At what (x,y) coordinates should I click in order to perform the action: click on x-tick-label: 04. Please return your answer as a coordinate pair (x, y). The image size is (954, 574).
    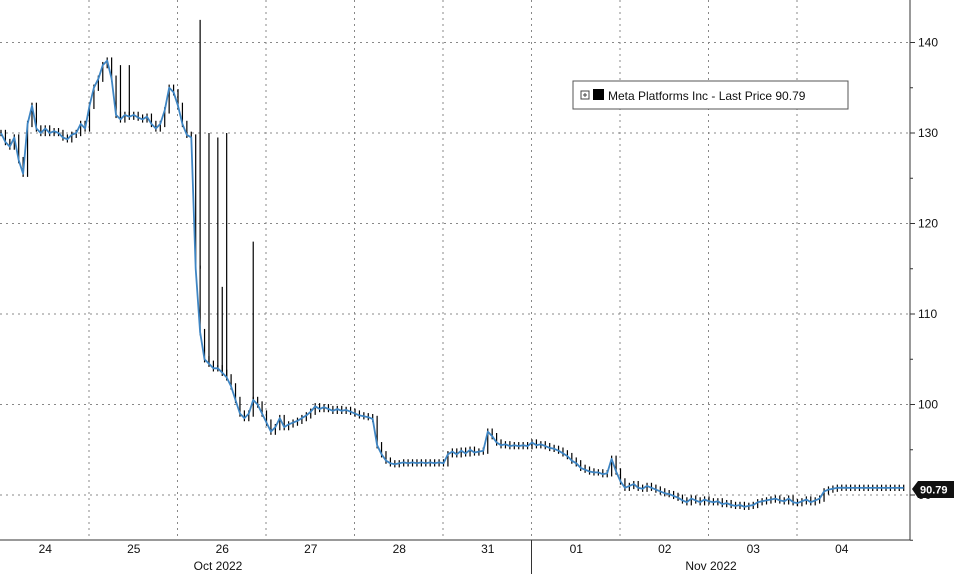
    Looking at the image, I should click on (842, 549).